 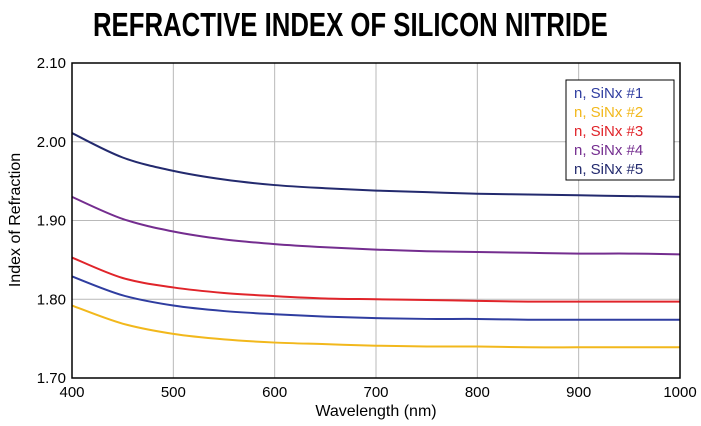 I want to click on x-axis-label: Wavelength (nm), so click(x=375, y=411).